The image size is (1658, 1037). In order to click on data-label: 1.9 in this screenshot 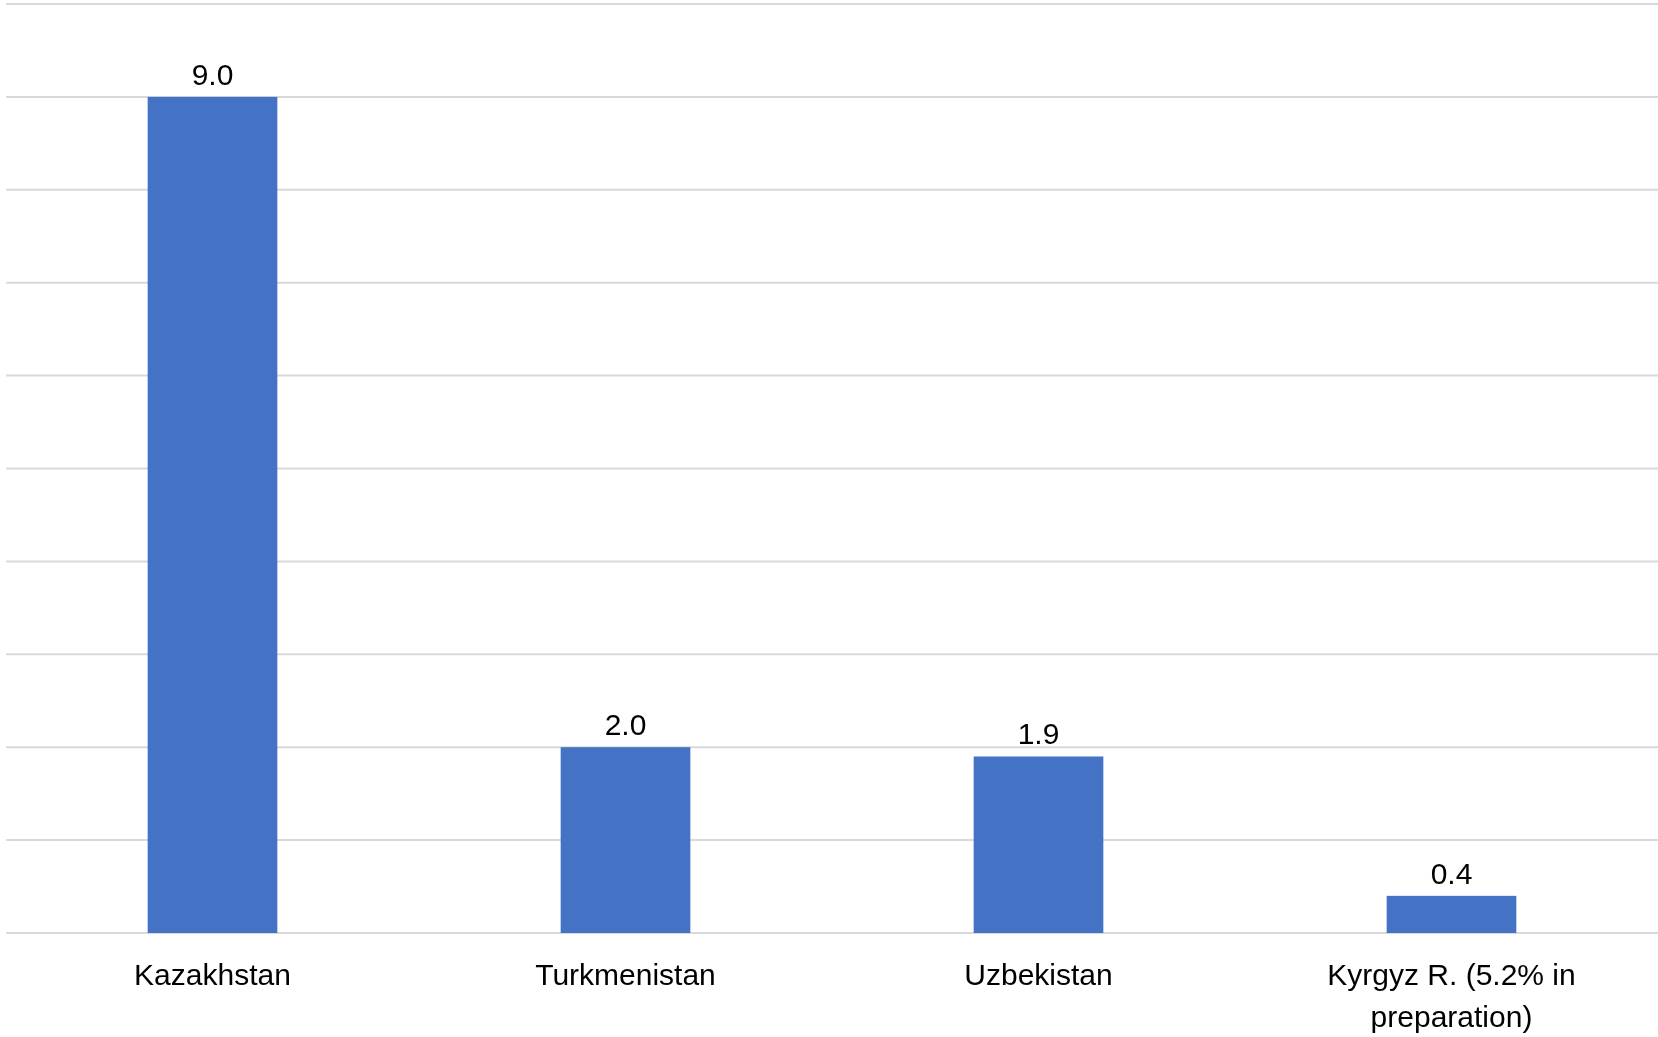, I will do `click(1038, 734)`.